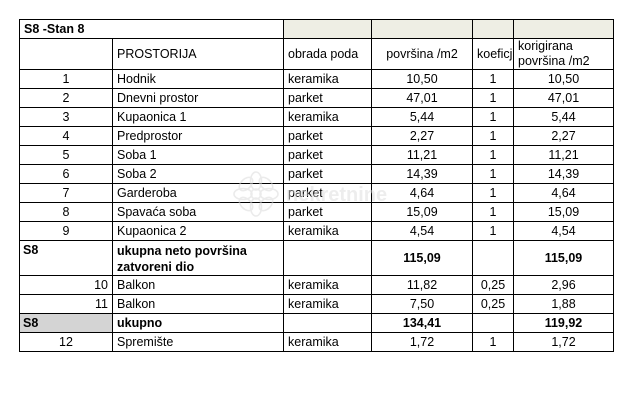 This screenshot has width=635, height=406. I want to click on cell-area: 5,44, so click(422, 117).